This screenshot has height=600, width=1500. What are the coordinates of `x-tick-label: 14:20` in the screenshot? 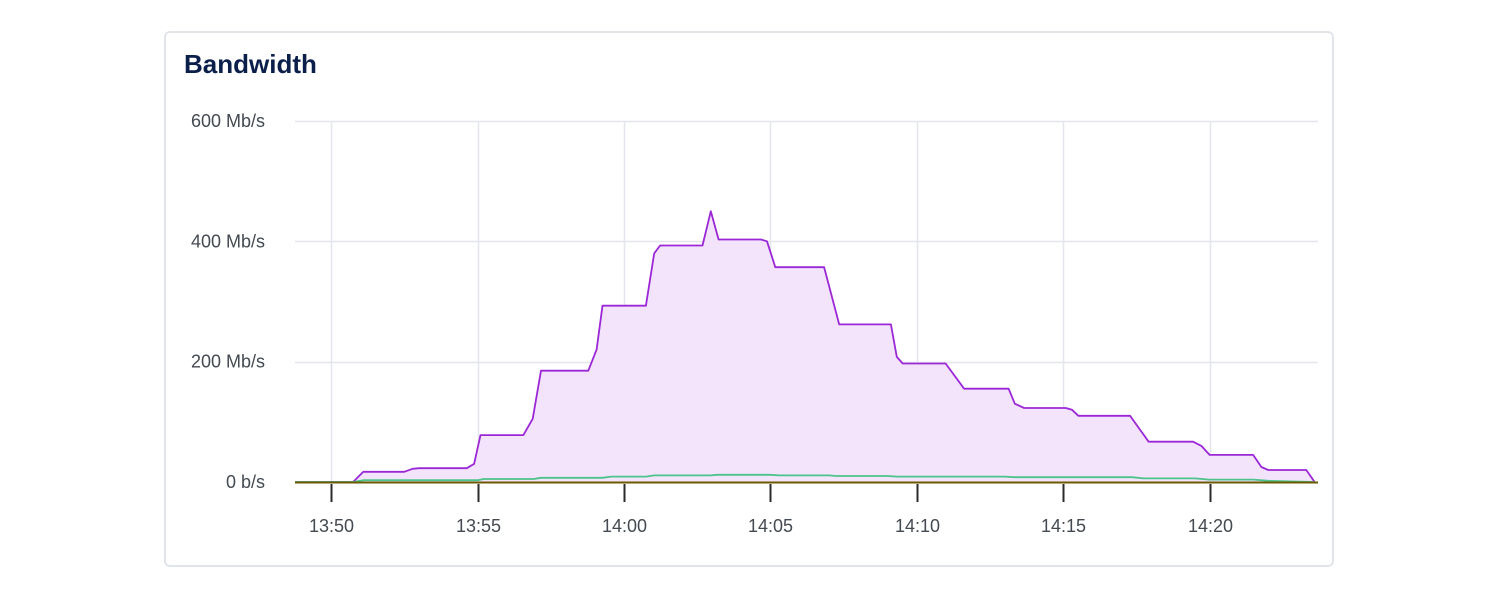 It's located at (1210, 526).